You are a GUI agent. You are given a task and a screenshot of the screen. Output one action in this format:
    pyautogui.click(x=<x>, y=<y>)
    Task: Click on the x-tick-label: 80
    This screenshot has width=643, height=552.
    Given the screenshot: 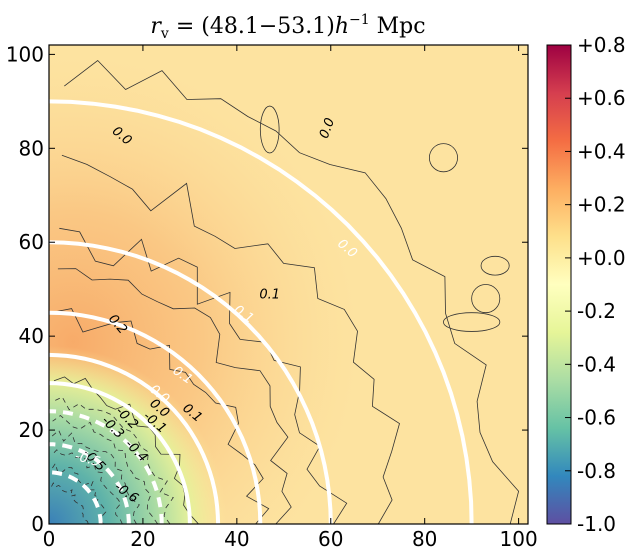 What is the action you would take?
    pyautogui.click(x=424, y=539)
    